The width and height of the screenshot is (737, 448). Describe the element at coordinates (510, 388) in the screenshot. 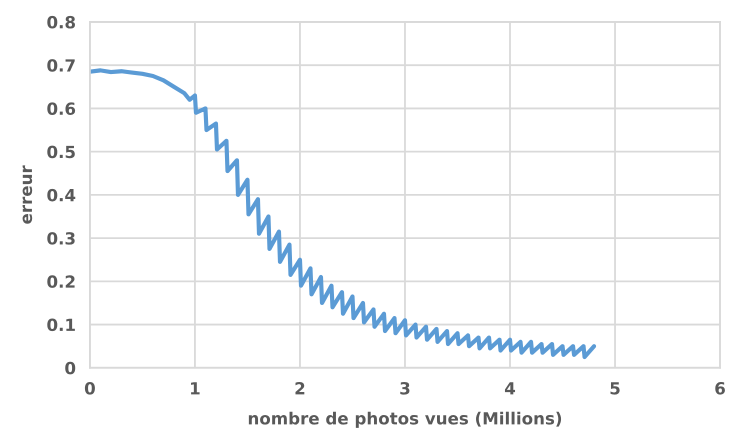

I see `x-tick-label: 4` at that location.